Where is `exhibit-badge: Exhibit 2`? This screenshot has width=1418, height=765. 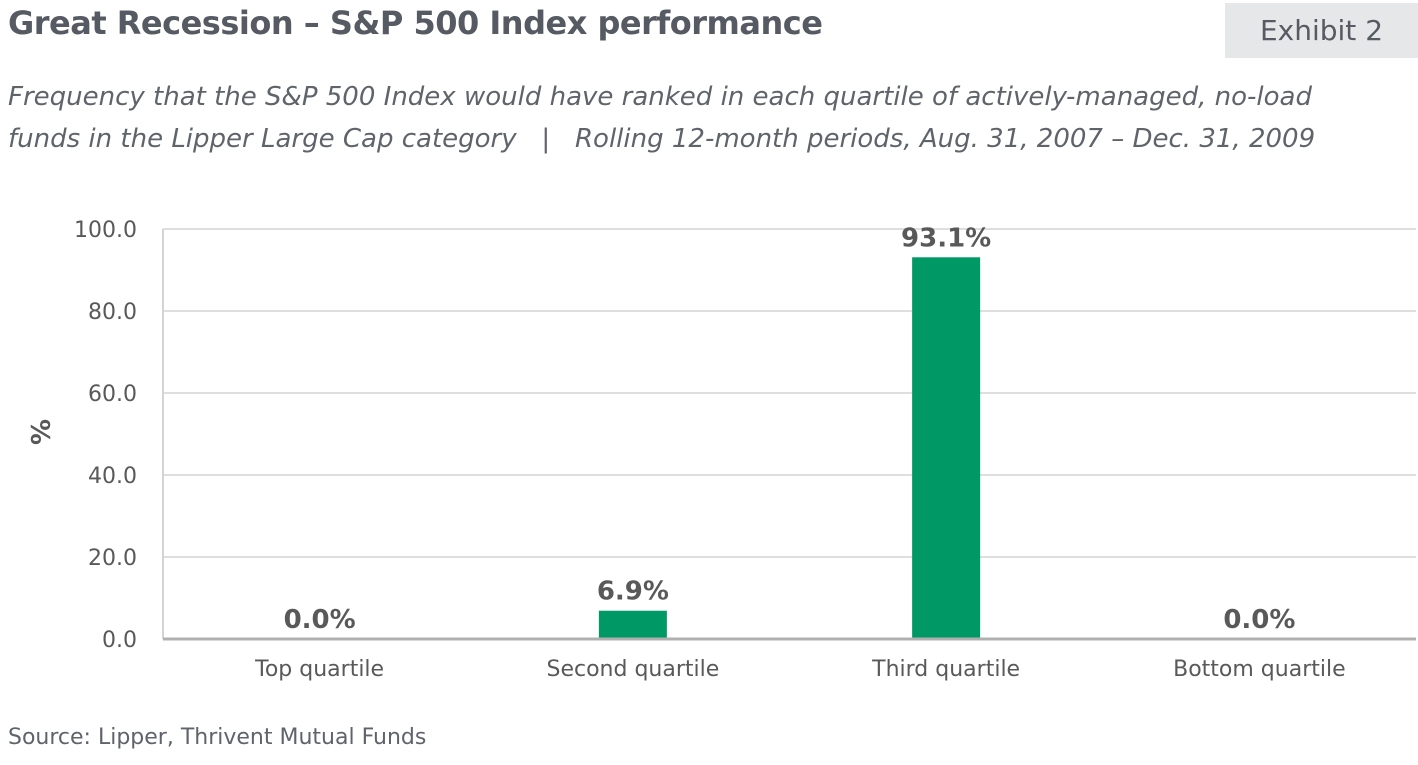
exhibit-badge: Exhibit 2 is located at coordinates (1321, 30).